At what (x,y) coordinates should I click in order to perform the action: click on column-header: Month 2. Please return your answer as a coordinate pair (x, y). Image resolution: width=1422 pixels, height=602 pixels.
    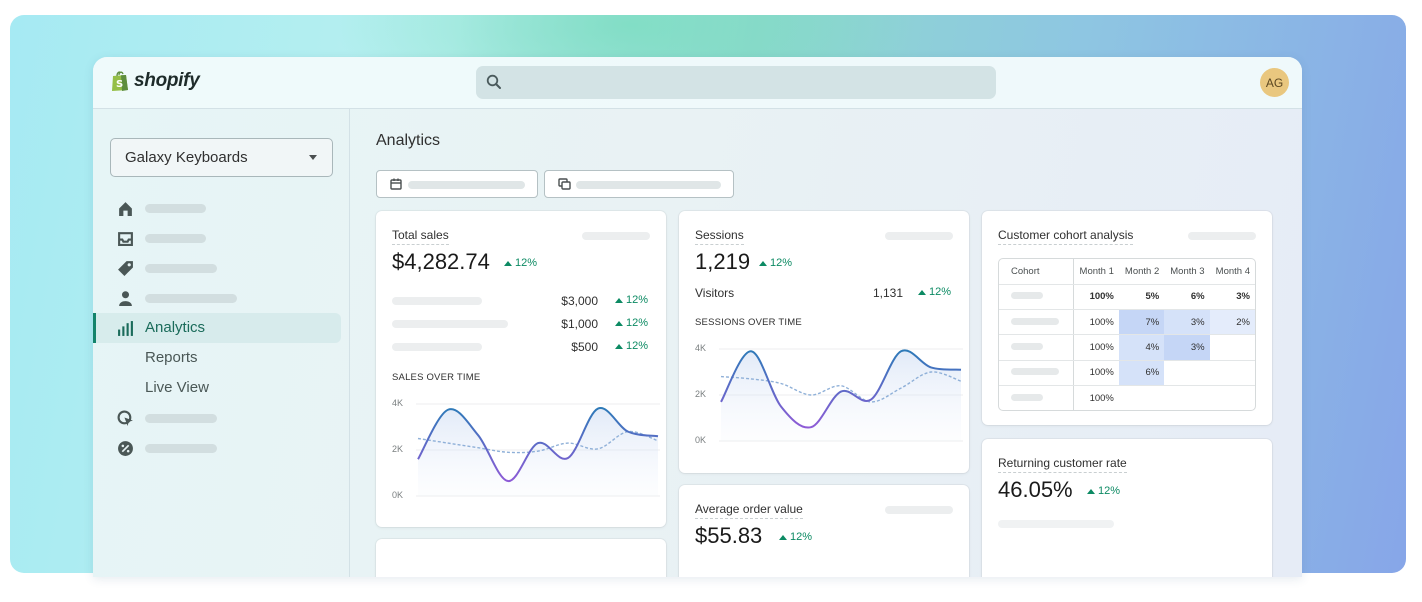
    Looking at the image, I should click on (1141, 272).